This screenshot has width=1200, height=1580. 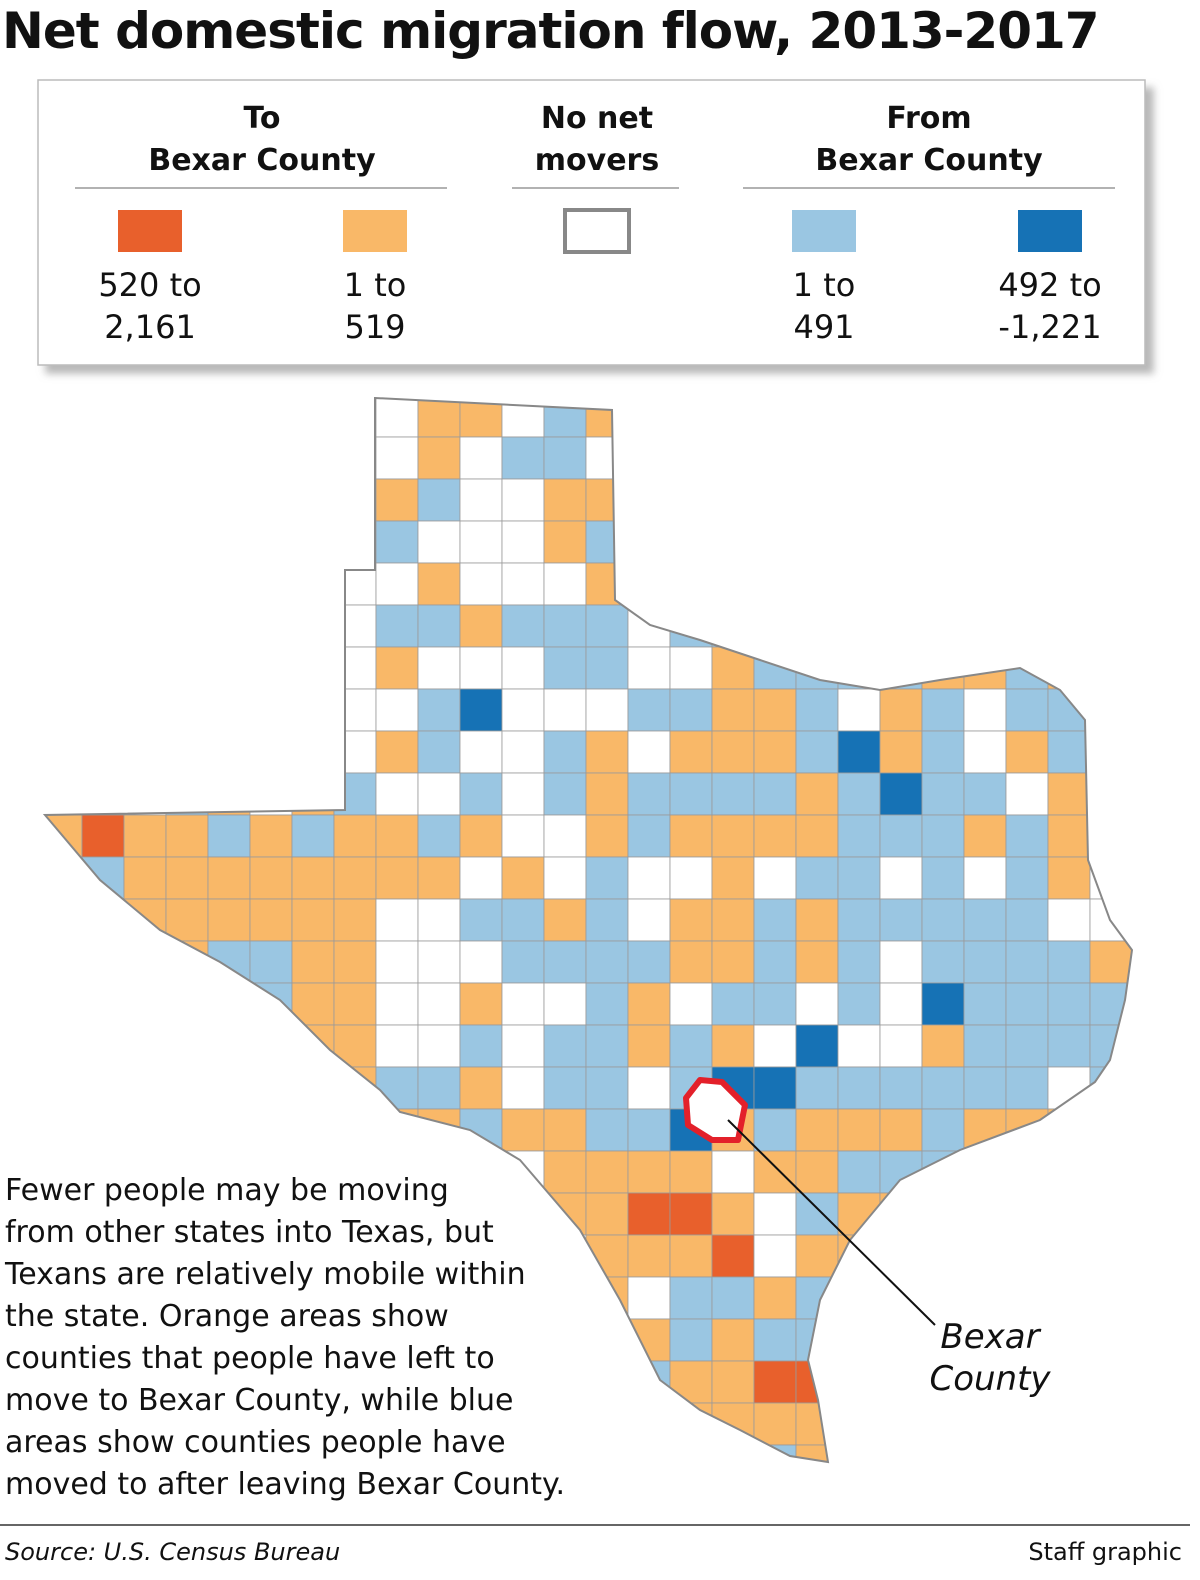 I want to click on description-line: counties that people have left to, so click(x=250, y=1358).